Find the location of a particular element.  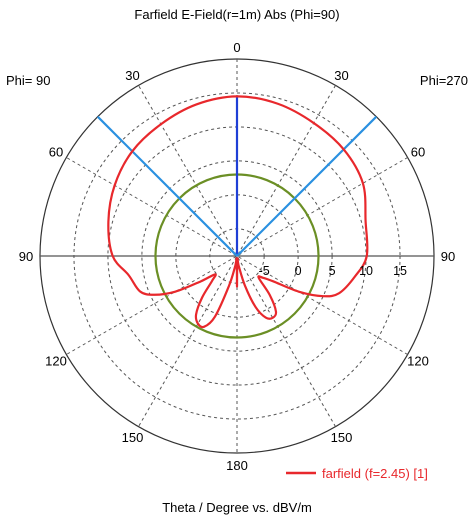

radial-tick-label: 5 is located at coordinates (332, 271).